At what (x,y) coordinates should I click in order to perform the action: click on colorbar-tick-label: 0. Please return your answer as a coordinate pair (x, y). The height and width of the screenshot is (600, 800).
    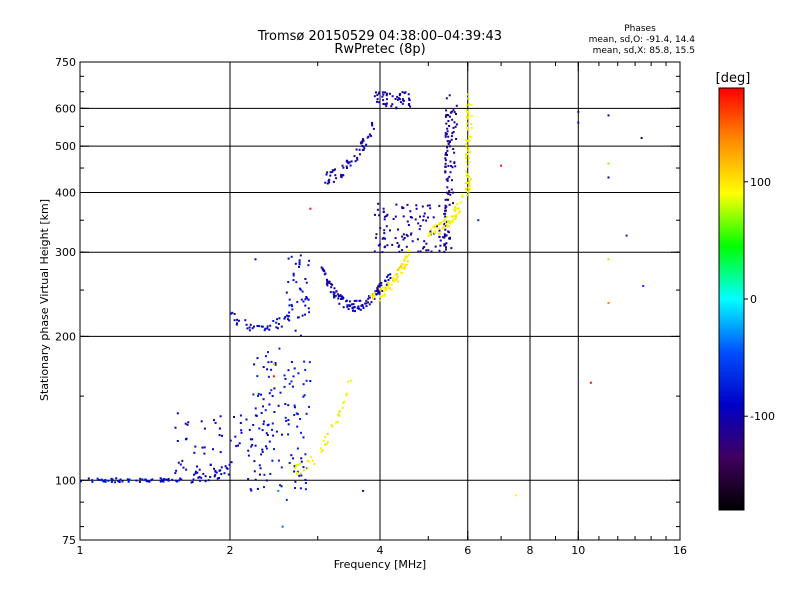
    Looking at the image, I should click on (753, 299).